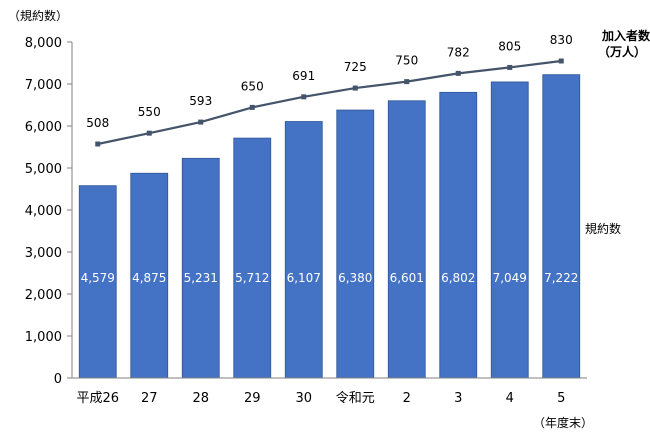  Describe the element at coordinates (252, 398) in the screenshot. I see `x-tick-label: 29` at that location.